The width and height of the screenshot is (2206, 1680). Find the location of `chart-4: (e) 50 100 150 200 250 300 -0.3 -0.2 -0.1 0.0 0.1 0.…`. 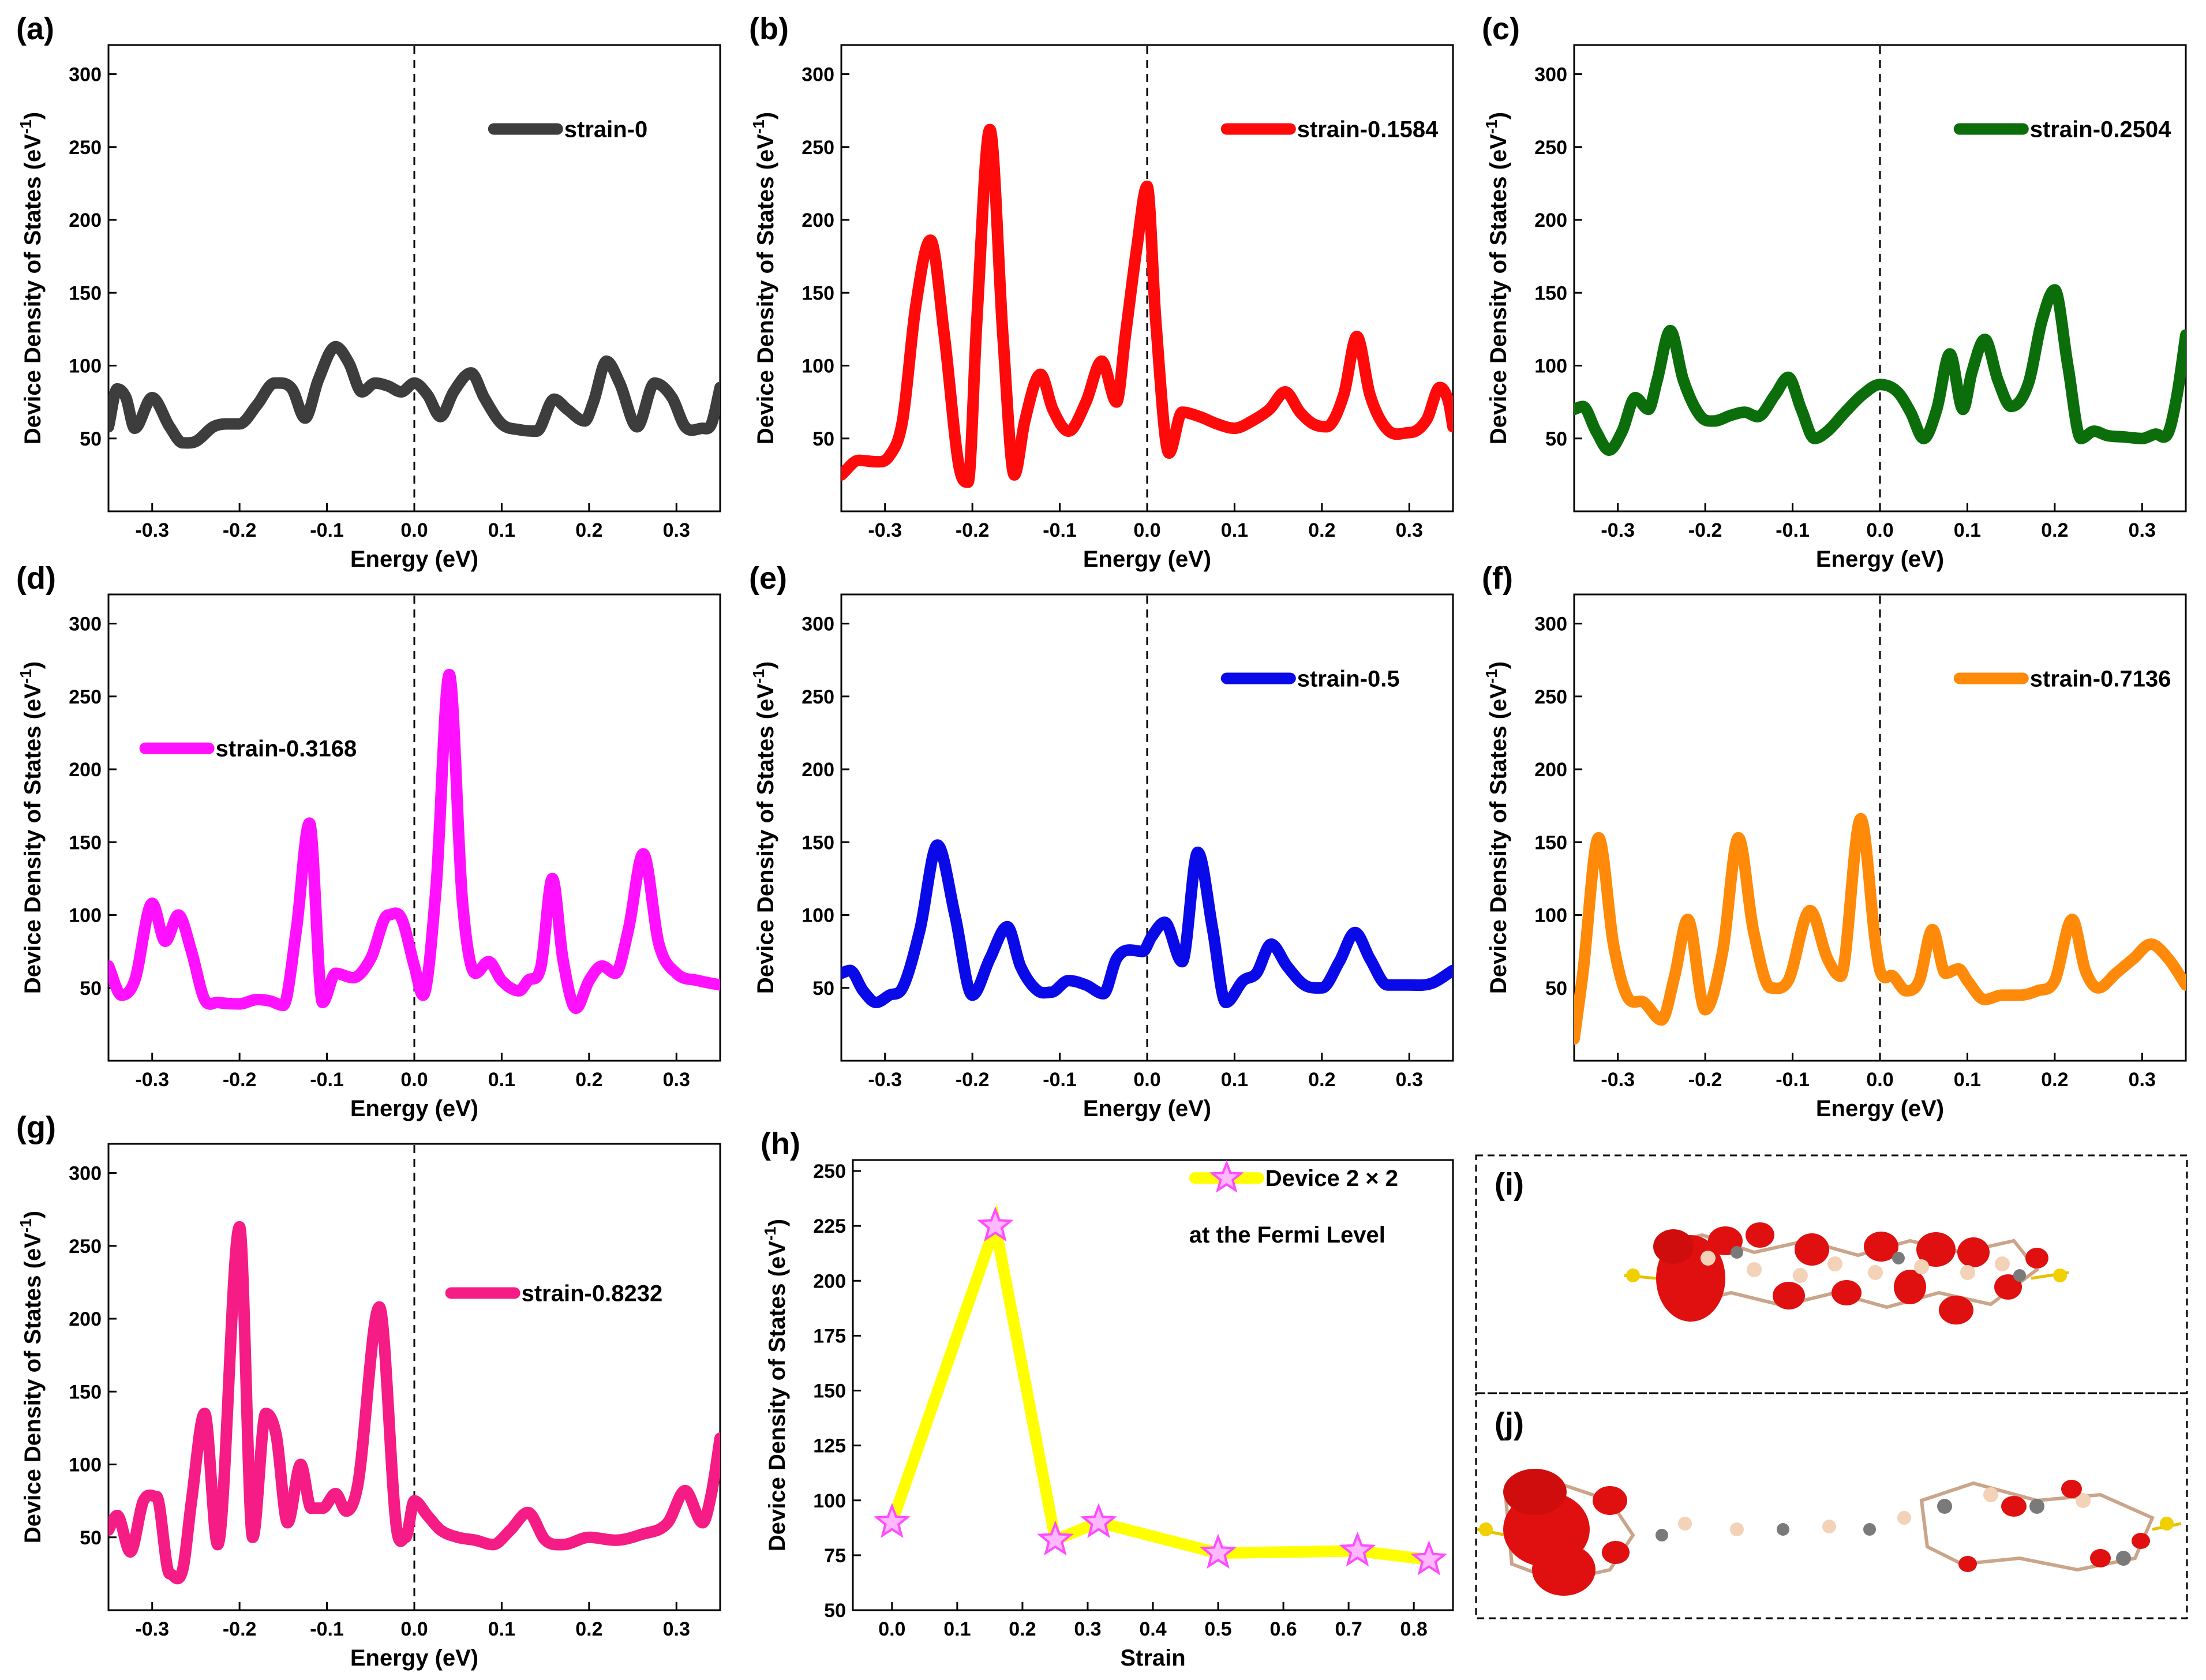

chart-4: (e) 50 100 150 200 250 300 -0.3 -0.2 -0.1 0.0 0.1 0.… is located at coordinates (1101, 841).